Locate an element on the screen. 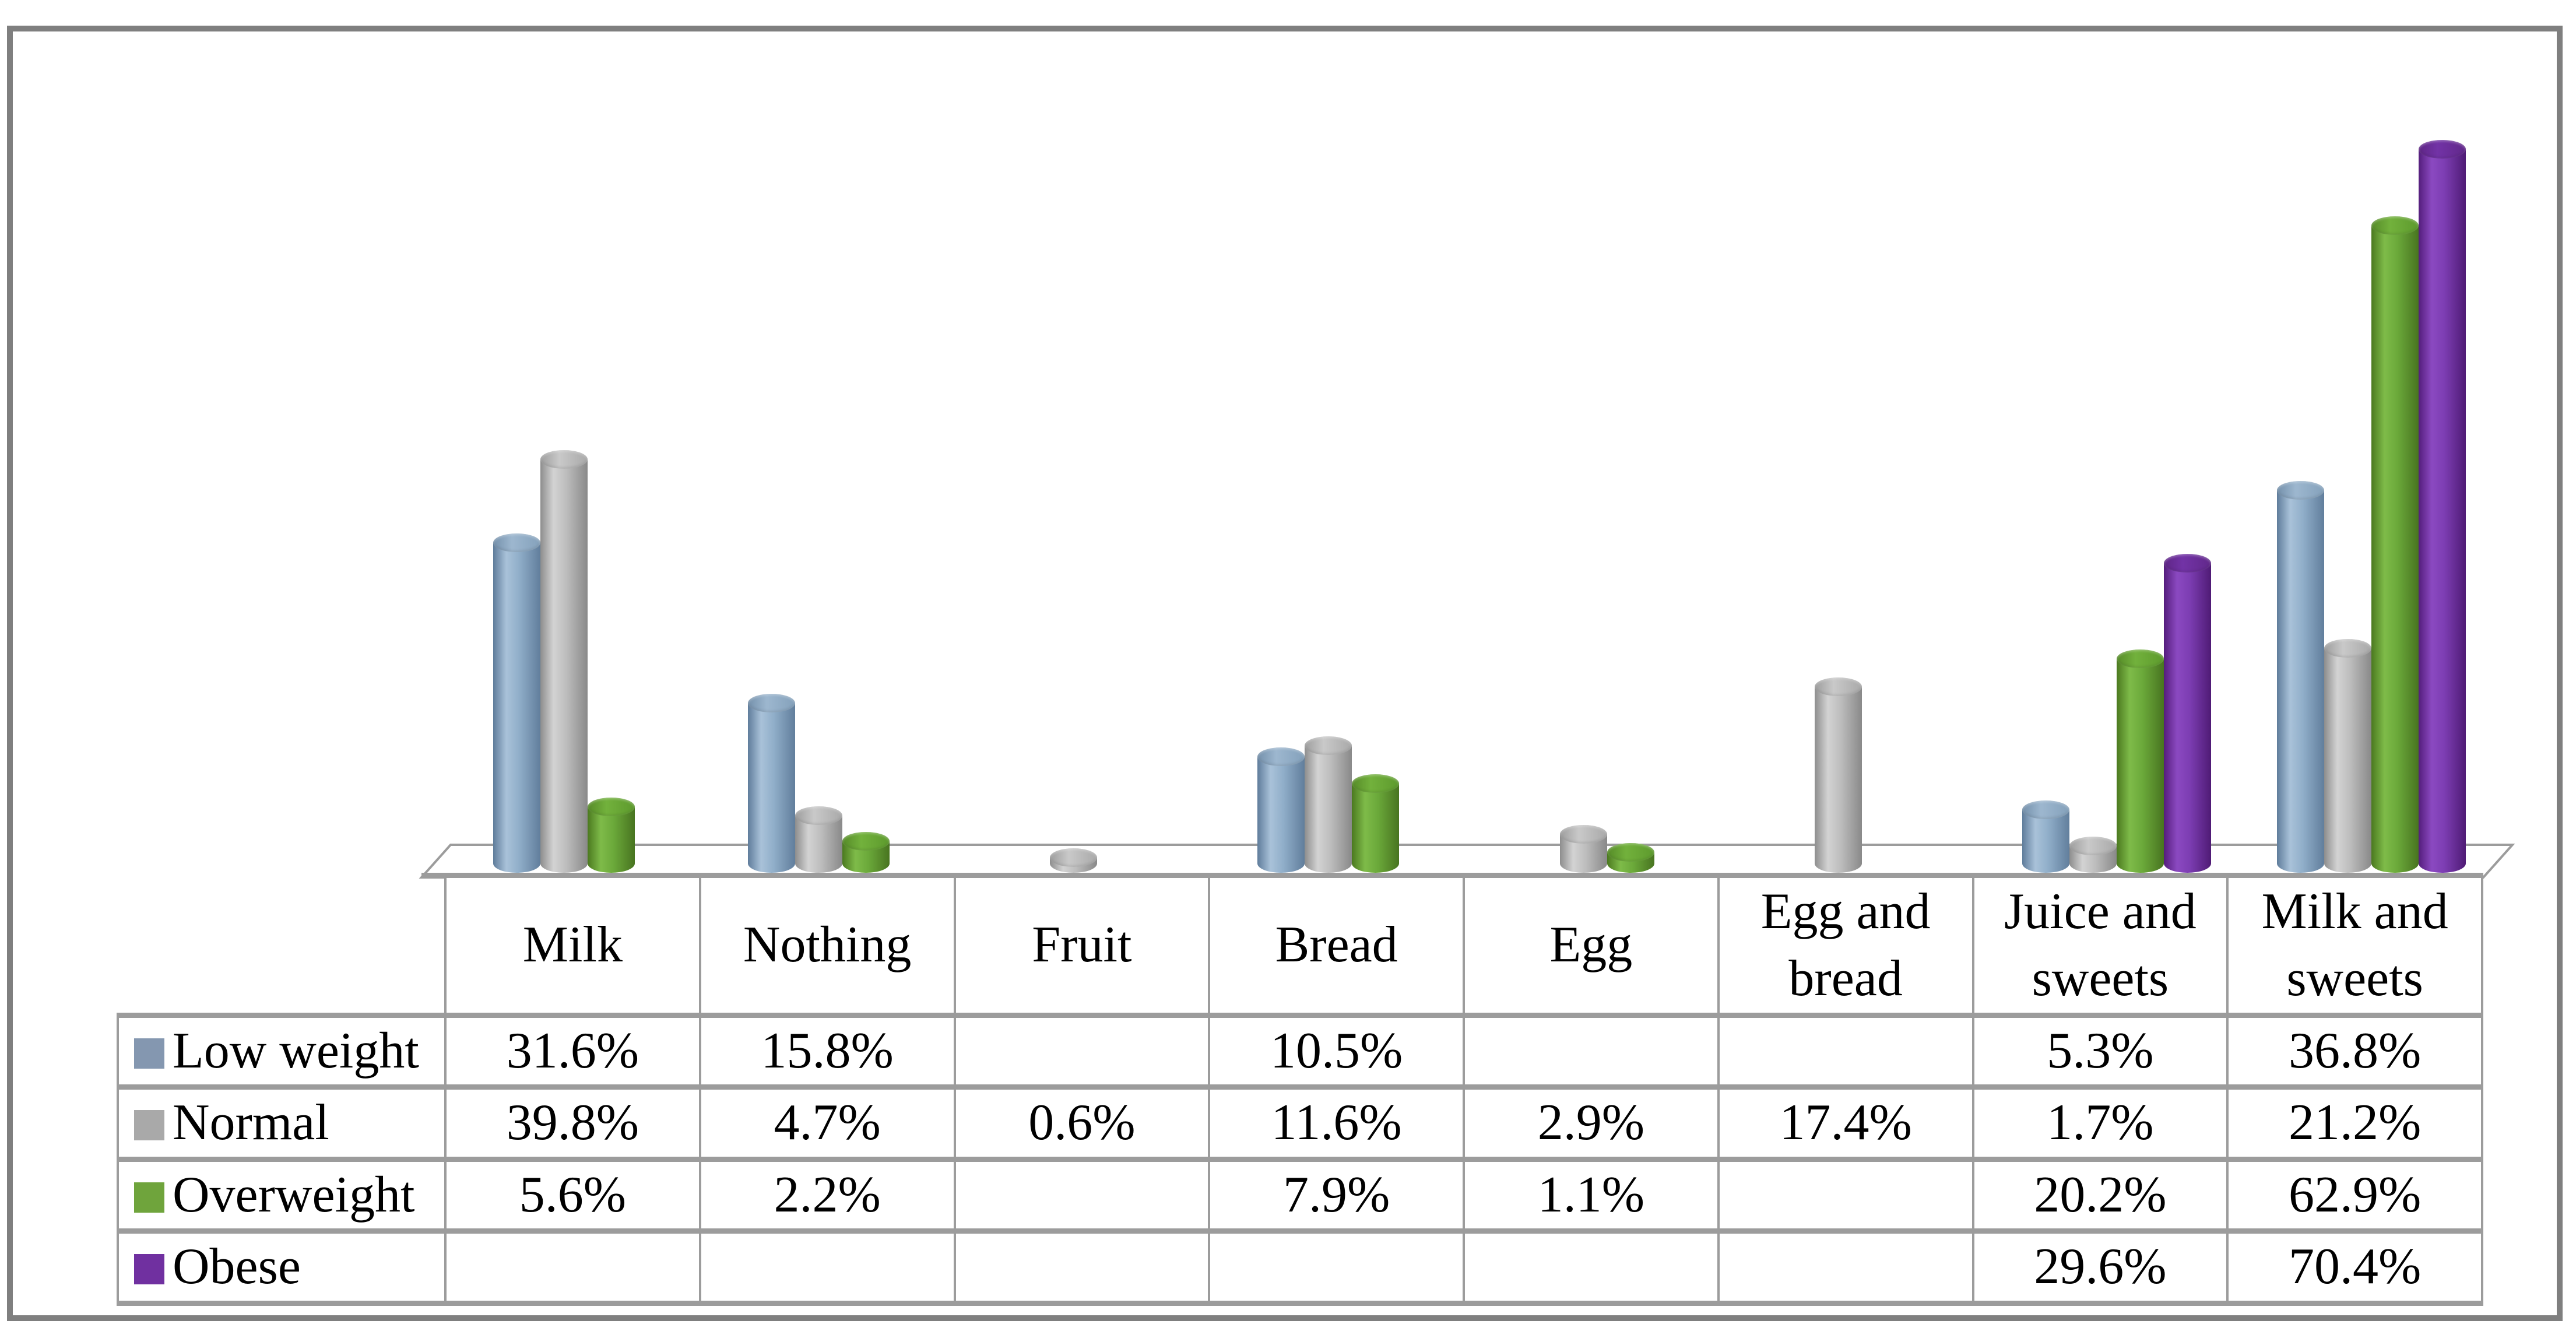 The image size is (2576, 1338). cylinder-bar-overweight-milk is located at coordinates (611, 835).